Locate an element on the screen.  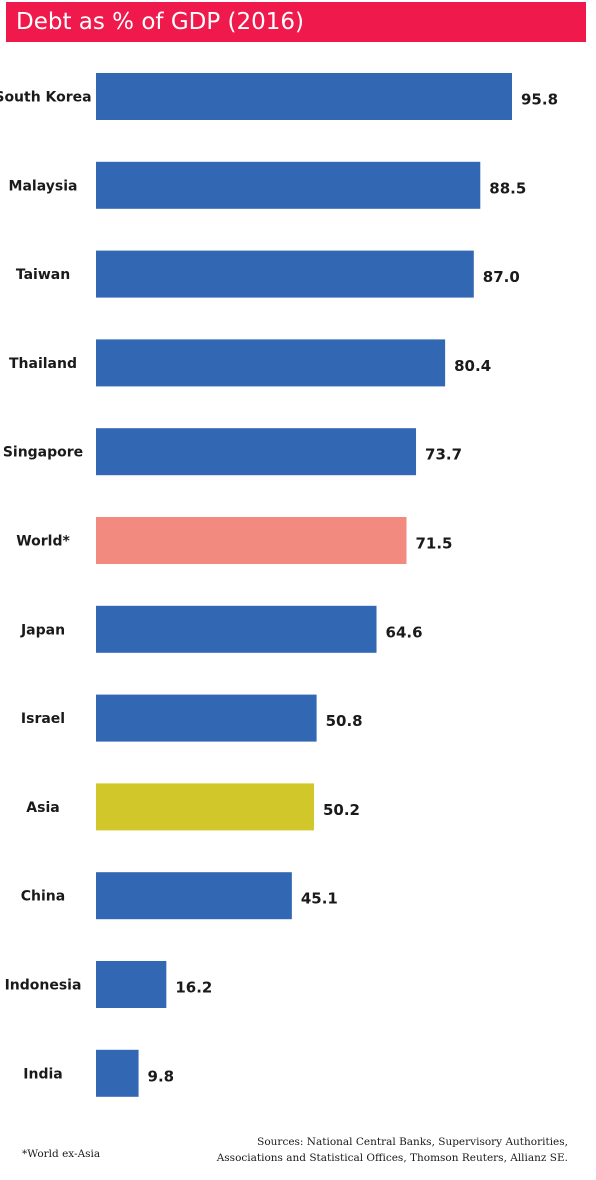
footnote: *World ex-Asia is located at coordinates (61, 1154).